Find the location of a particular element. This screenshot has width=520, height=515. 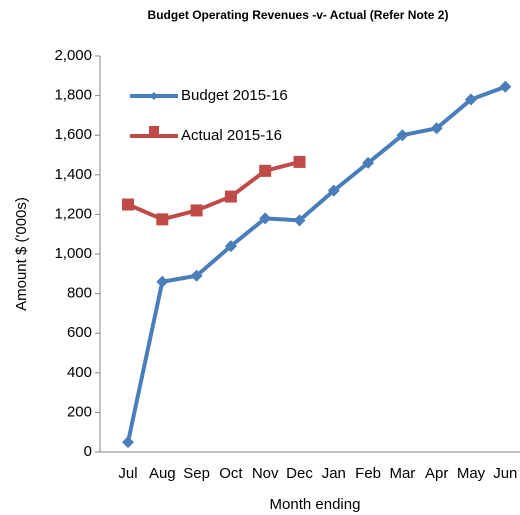

x-tick-label: Jan is located at coordinates (334, 473).